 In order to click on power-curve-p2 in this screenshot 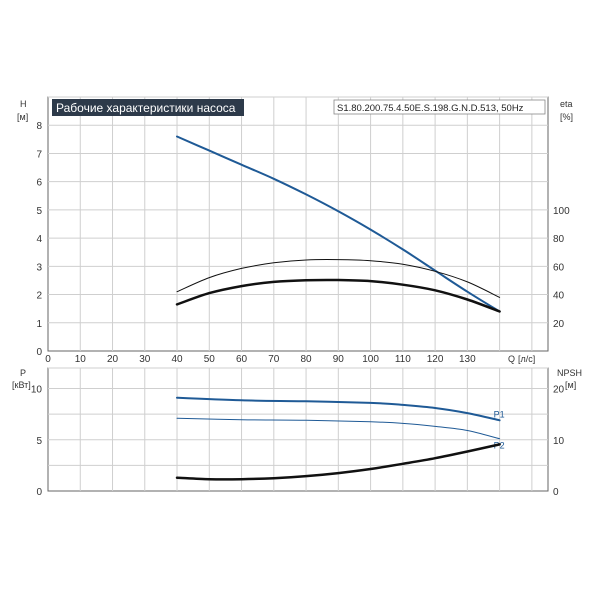, I will do `click(338, 428)`.